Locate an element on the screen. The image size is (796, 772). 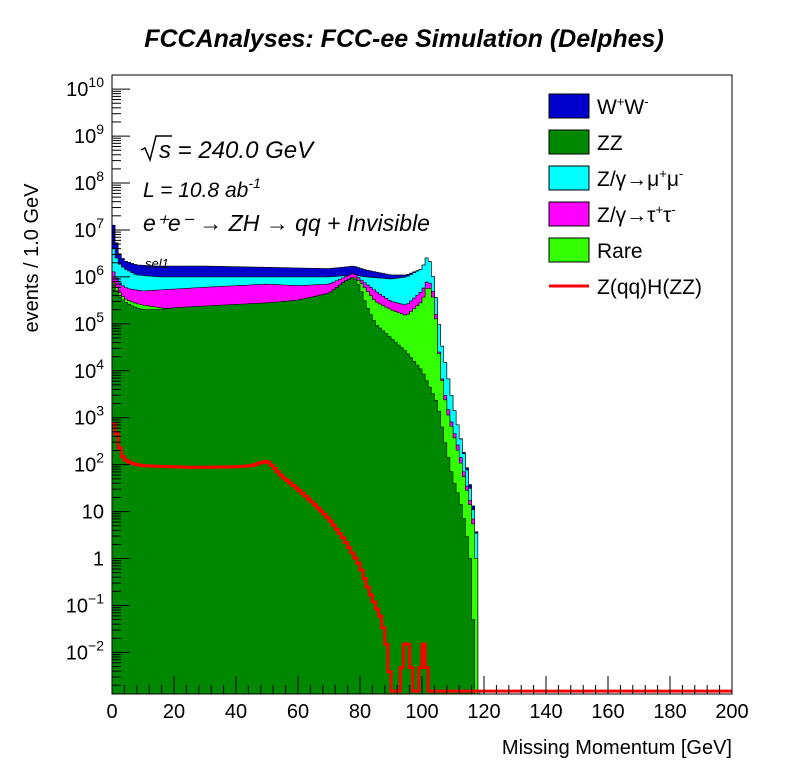
legend-label: Rare is located at coordinates (620, 251).